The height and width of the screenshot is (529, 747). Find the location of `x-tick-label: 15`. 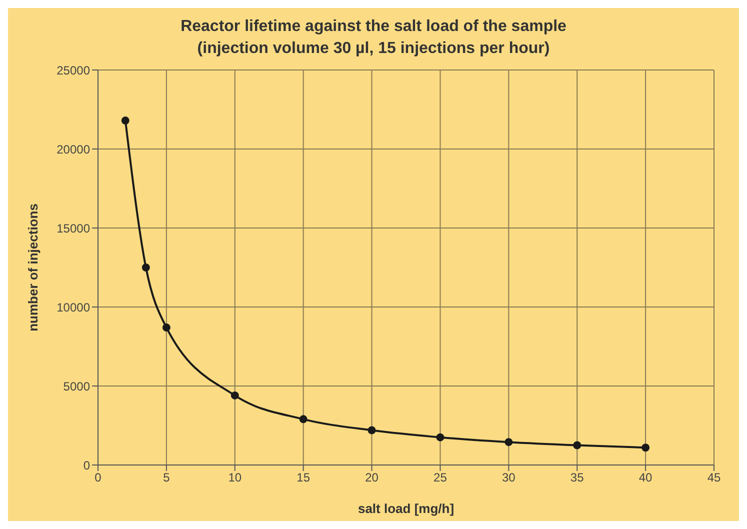

x-tick-label: 15 is located at coordinates (303, 477).